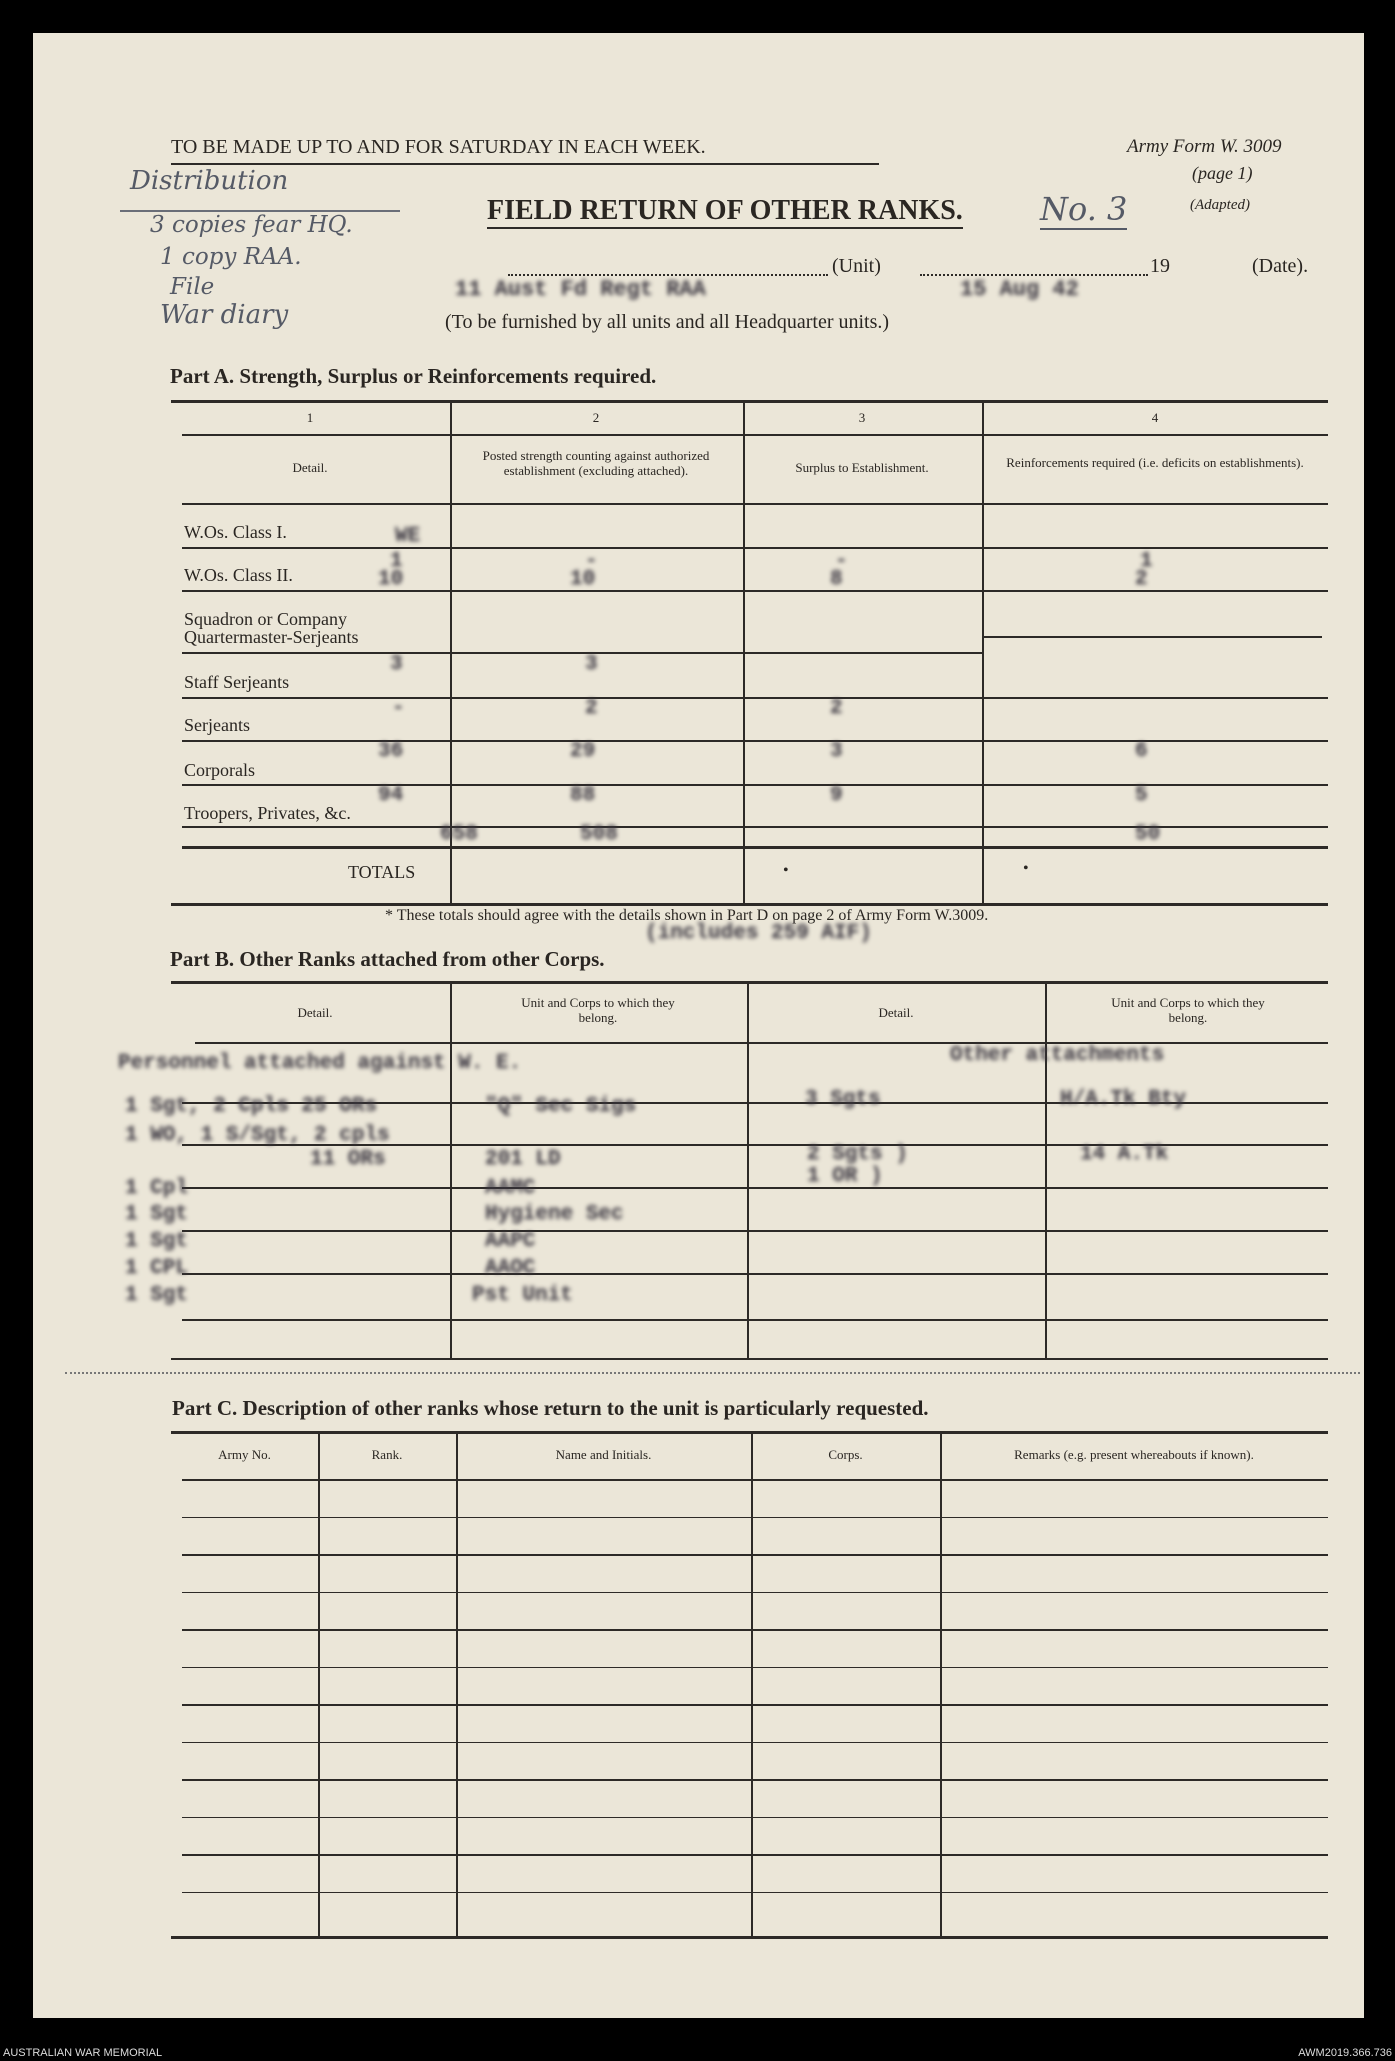 This screenshot has width=1395, height=2061. What do you see at coordinates (522, 1295) in the screenshot?
I see `typed-unit: Pst Unit` at bounding box center [522, 1295].